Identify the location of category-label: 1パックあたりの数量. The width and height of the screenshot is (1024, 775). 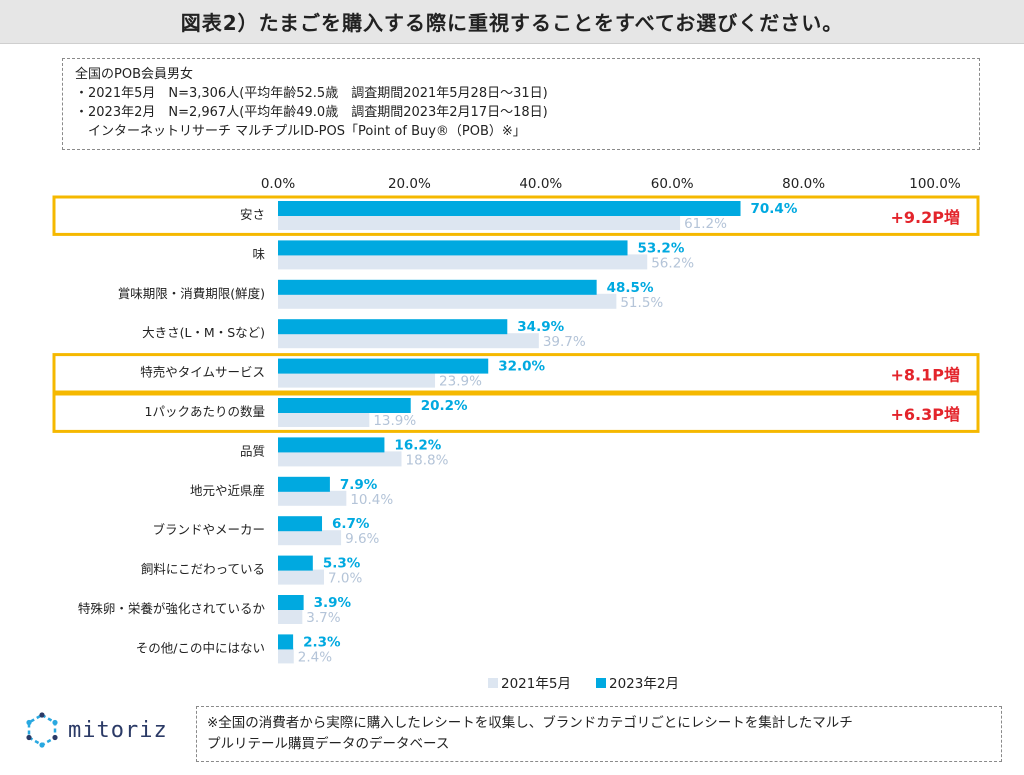
(205, 411).